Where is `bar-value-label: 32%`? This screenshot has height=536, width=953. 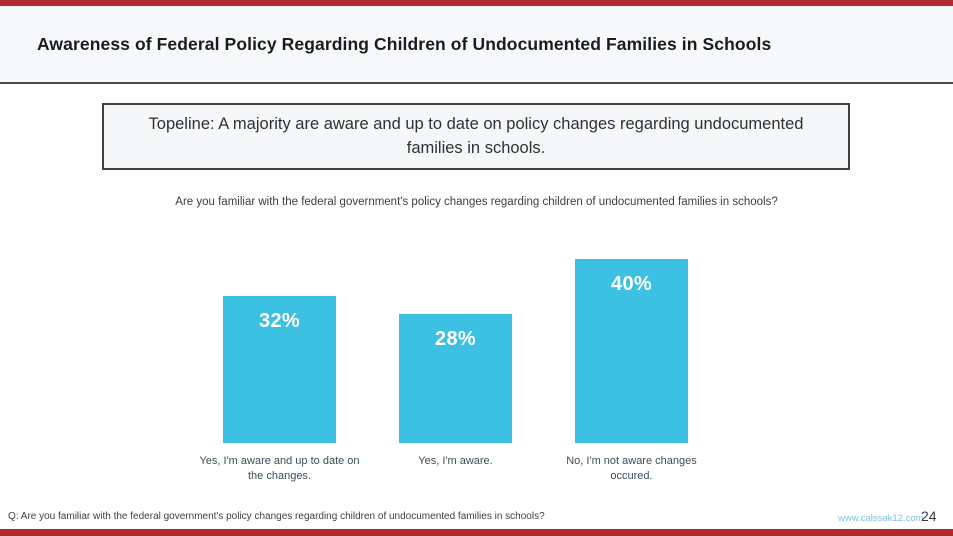
bar-value-label: 32% is located at coordinates (279, 321).